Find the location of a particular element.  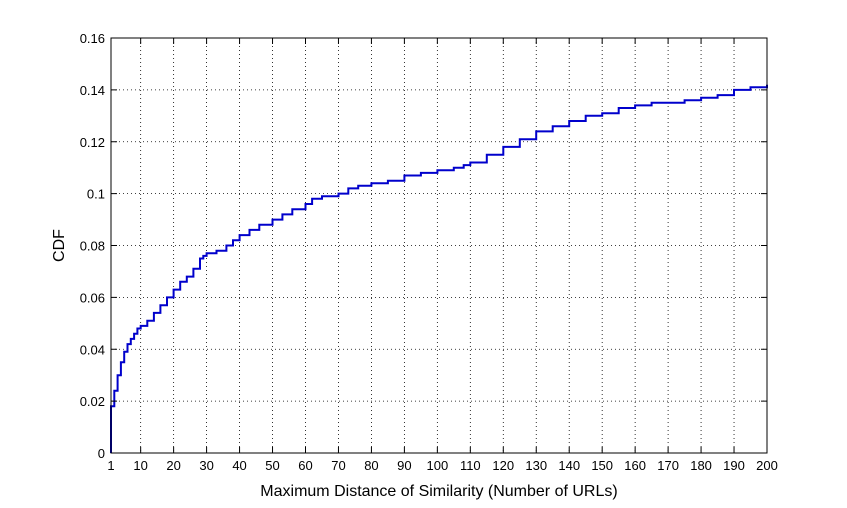

x-tick-label: 100 is located at coordinates (438, 465).